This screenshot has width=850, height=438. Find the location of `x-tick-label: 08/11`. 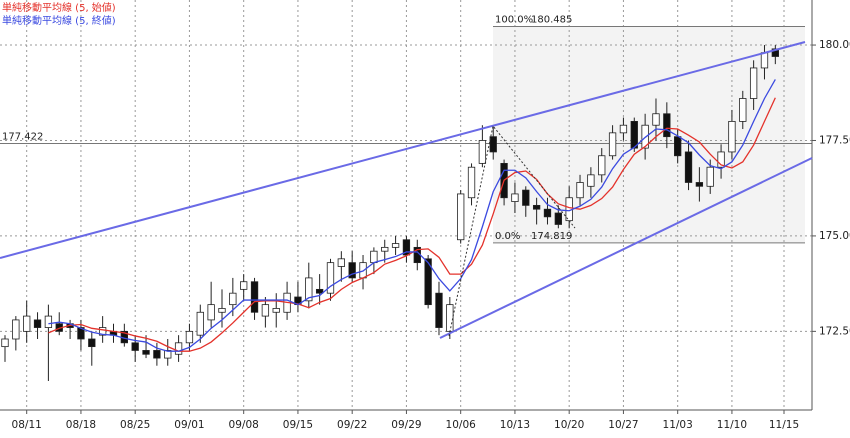

x-tick-label: 08/11 is located at coordinates (27, 425).